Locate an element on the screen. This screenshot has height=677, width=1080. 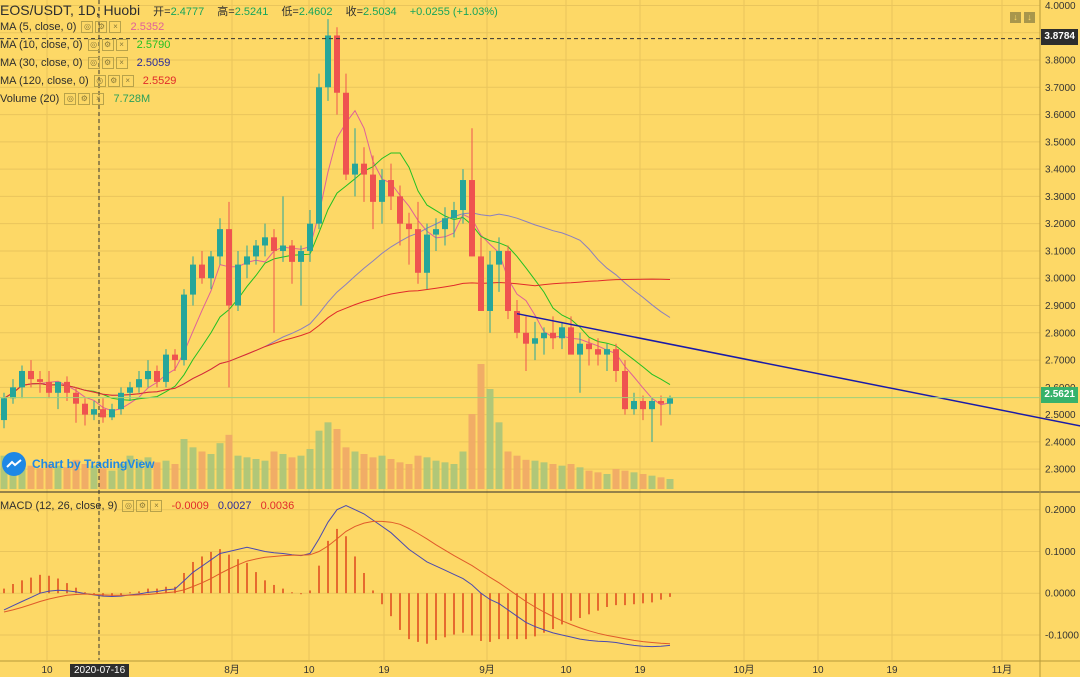
tradingview-watermark: Chart by TradingView is located at coordinates (78, 464).